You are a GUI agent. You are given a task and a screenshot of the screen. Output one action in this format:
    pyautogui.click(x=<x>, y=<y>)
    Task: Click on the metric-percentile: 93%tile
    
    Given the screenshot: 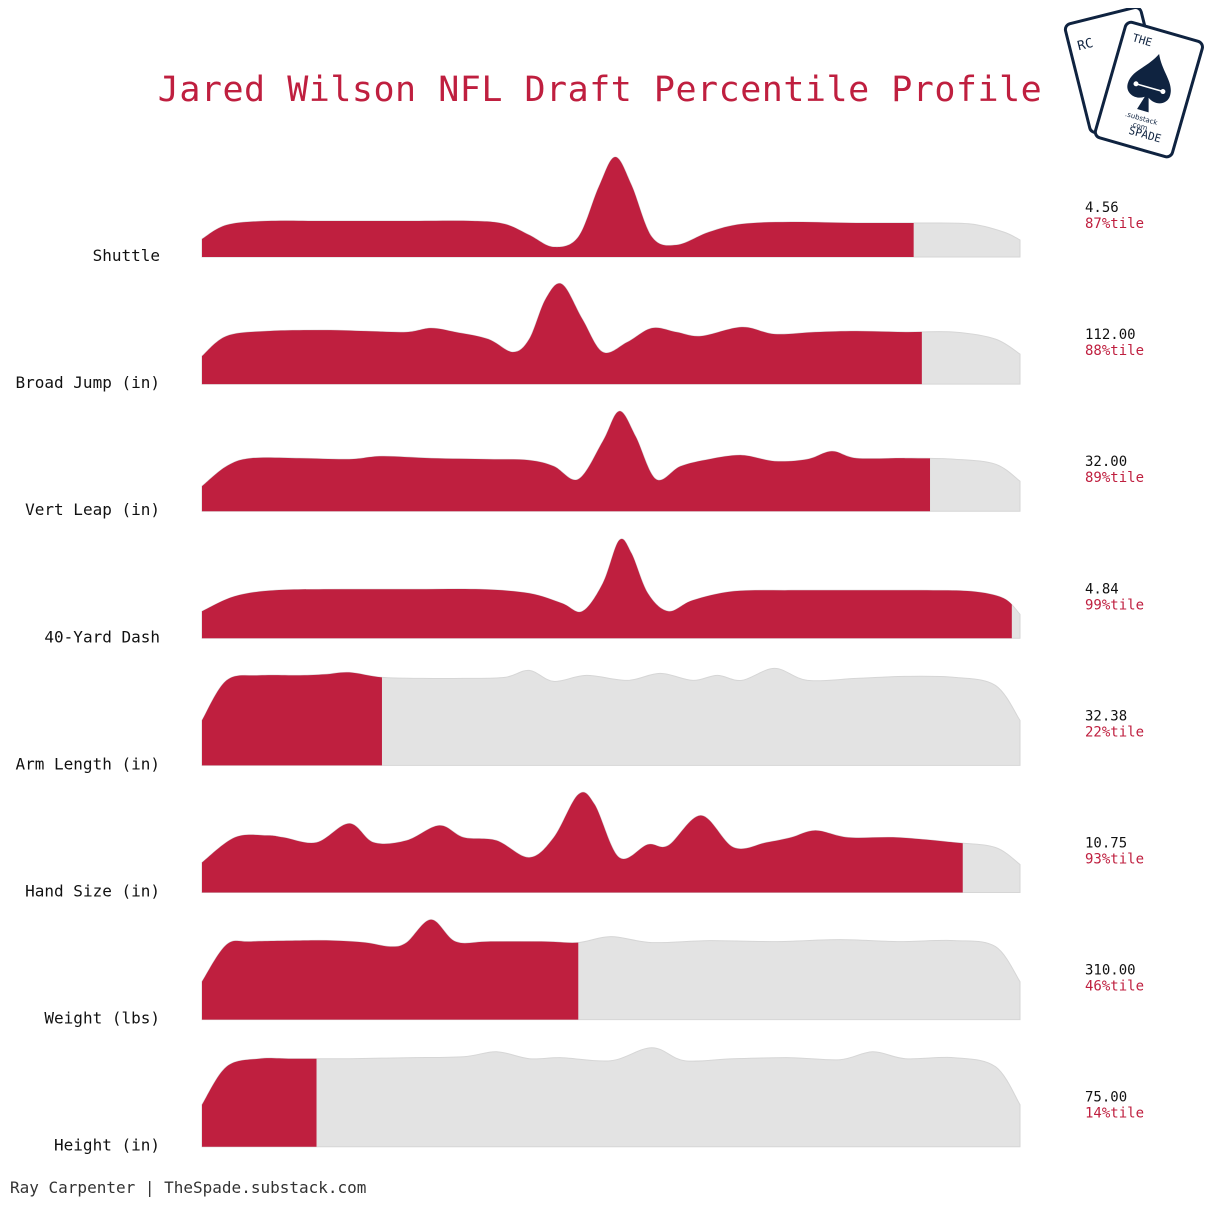 What is the action you would take?
    pyautogui.click(x=1114, y=860)
    